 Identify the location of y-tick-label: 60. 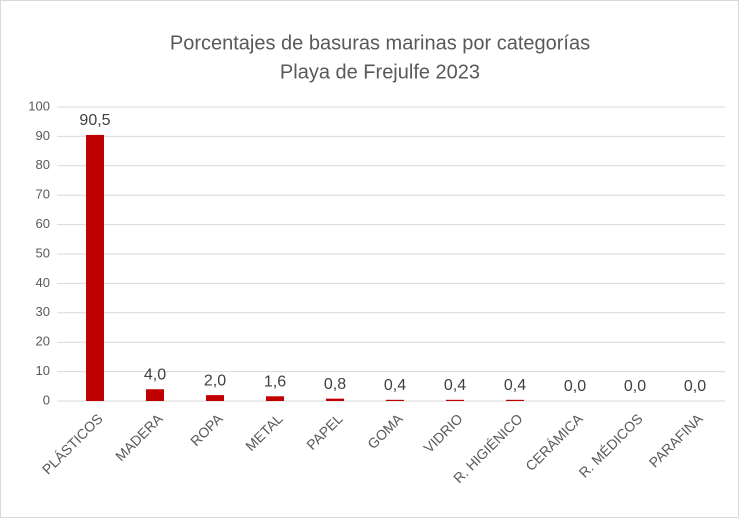
(43, 223).